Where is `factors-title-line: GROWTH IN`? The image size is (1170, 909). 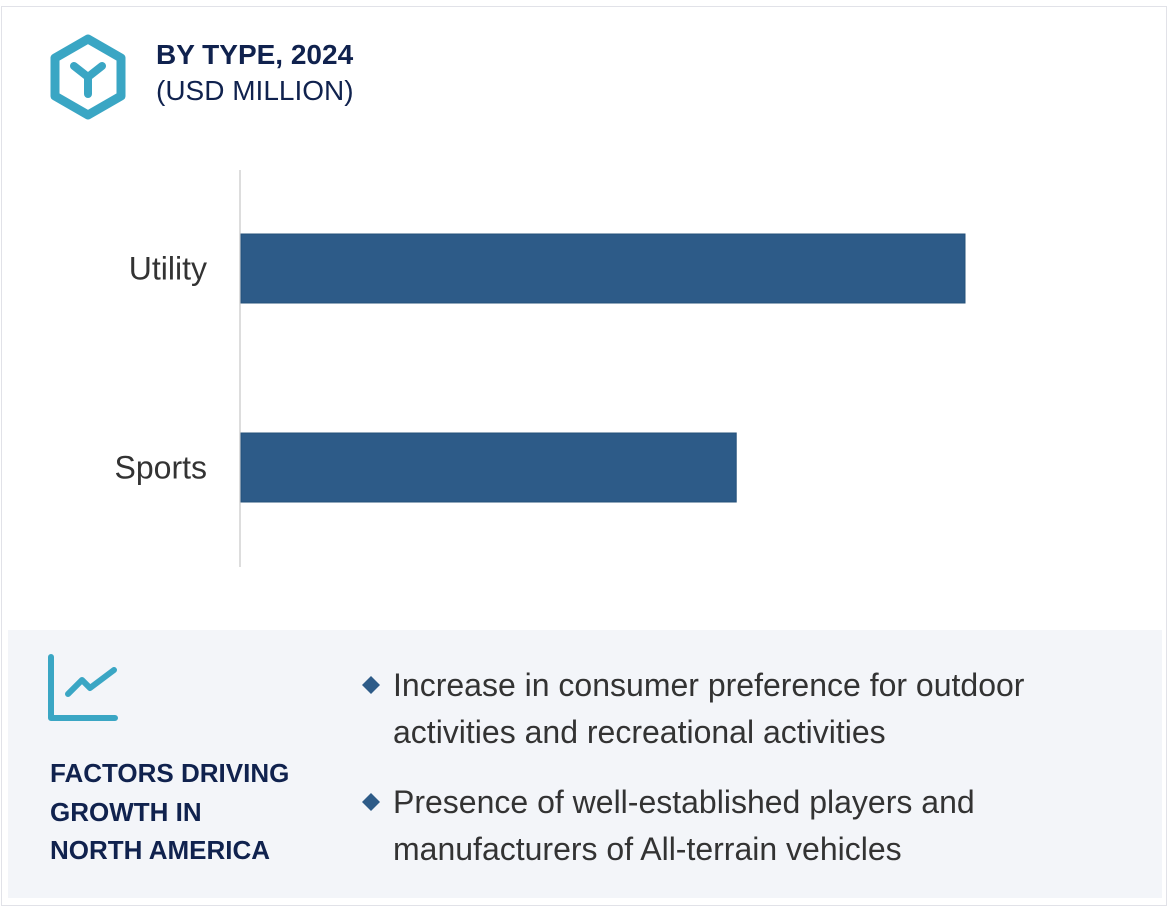
factors-title-line: GROWTH IN is located at coordinates (126, 811).